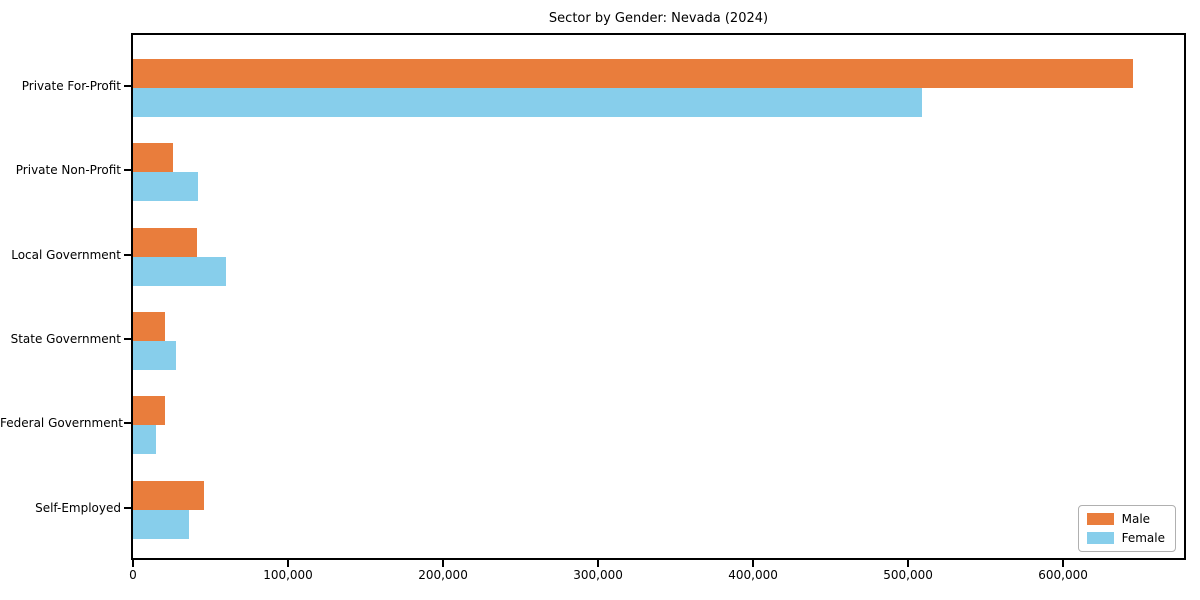 The width and height of the screenshot is (1200, 600). Describe the element at coordinates (908, 575) in the screenshot. I see `x-tick-label: 500,000` at that location.